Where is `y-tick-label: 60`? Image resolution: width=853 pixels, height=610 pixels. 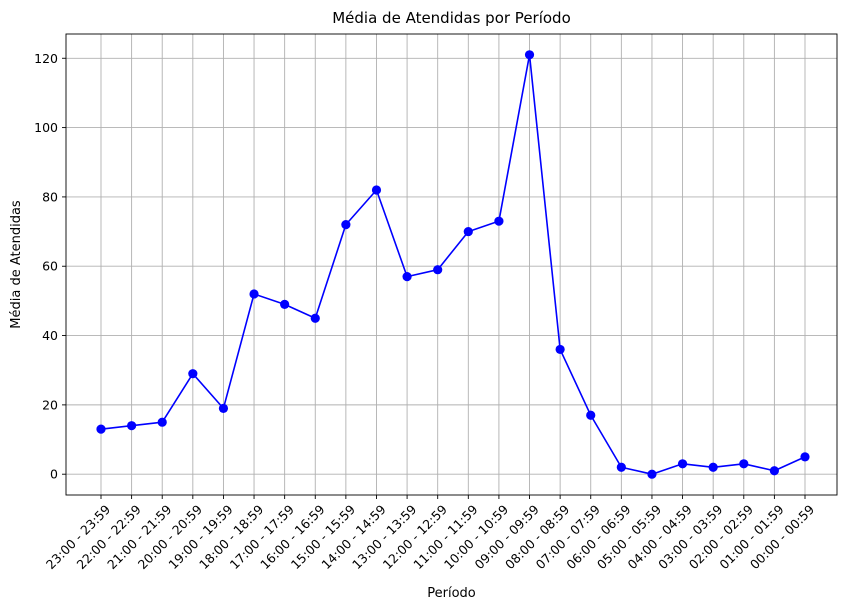 y-tick-label: 60 is located at coordinates (50, 266).